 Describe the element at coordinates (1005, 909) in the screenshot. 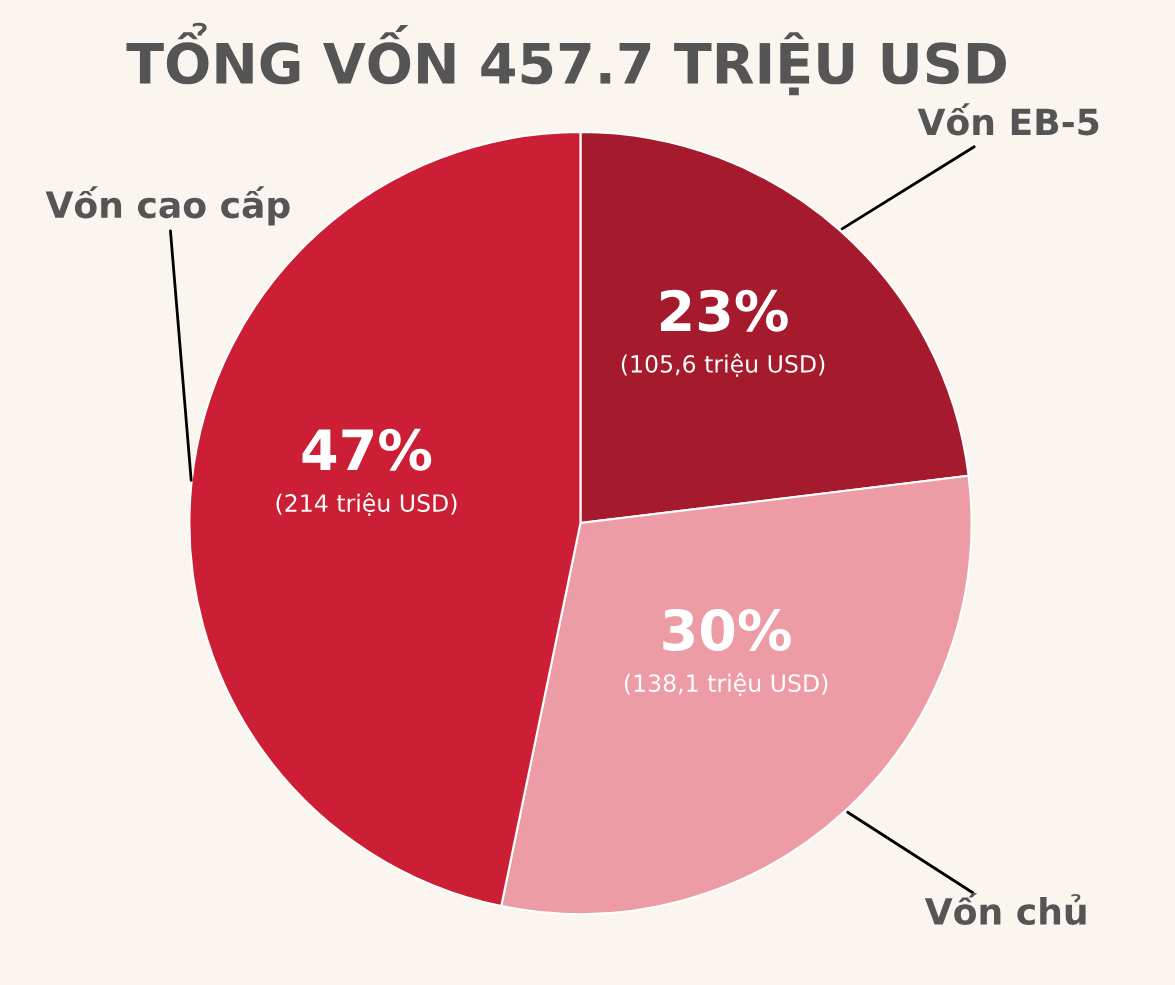

I see `slice-label: Vốn chủ` at that location.